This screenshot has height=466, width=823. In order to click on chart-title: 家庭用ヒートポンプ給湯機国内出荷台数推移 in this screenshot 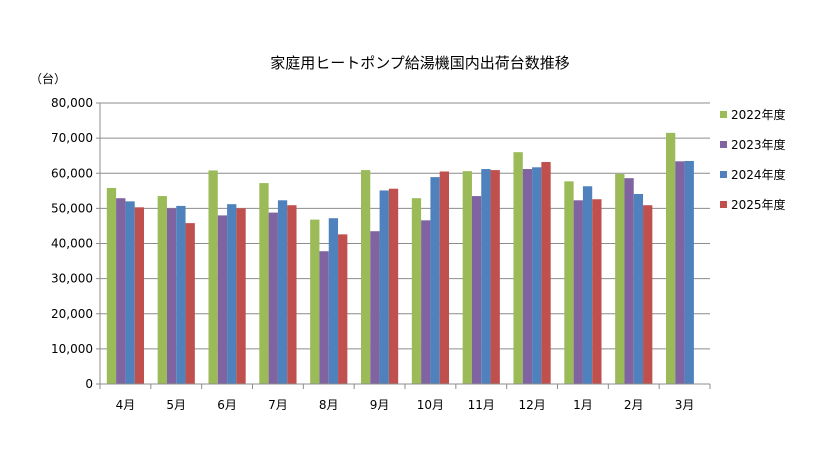, I will do `click(420, 63)`.